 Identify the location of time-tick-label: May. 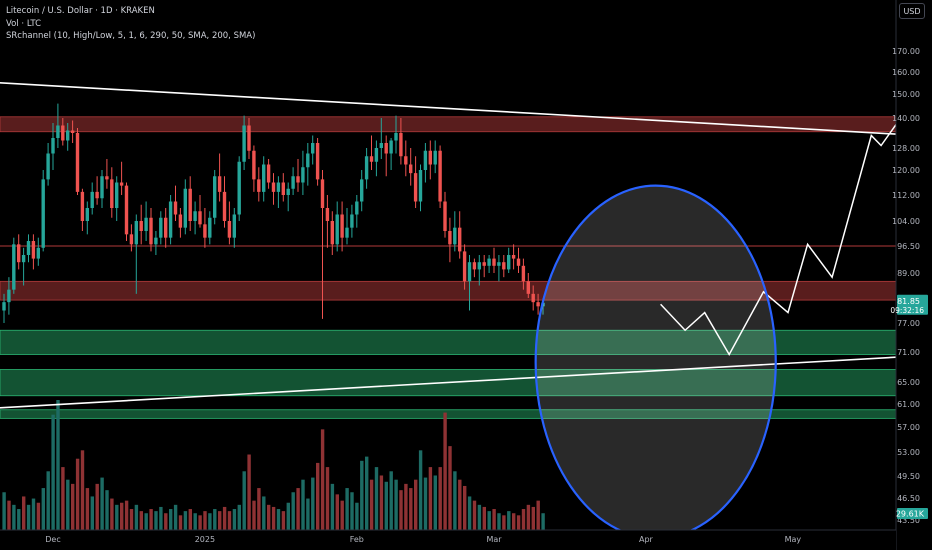
(793, 539).